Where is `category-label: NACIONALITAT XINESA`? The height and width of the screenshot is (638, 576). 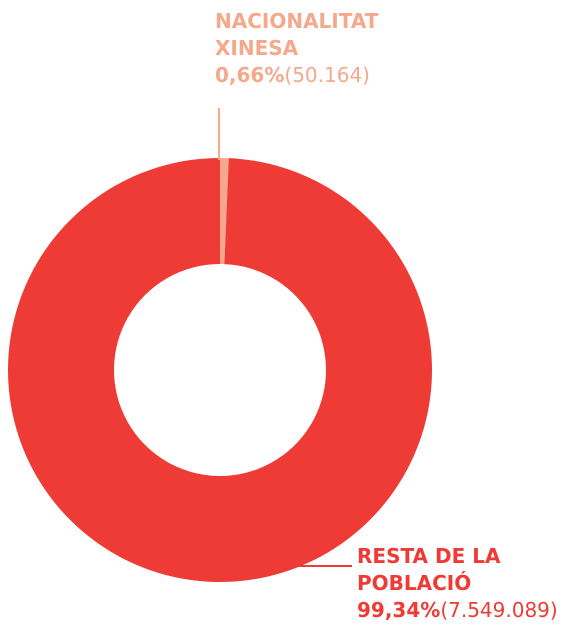 category-label: NACIONALITAT XINESA is located at coordinates (297, 34).